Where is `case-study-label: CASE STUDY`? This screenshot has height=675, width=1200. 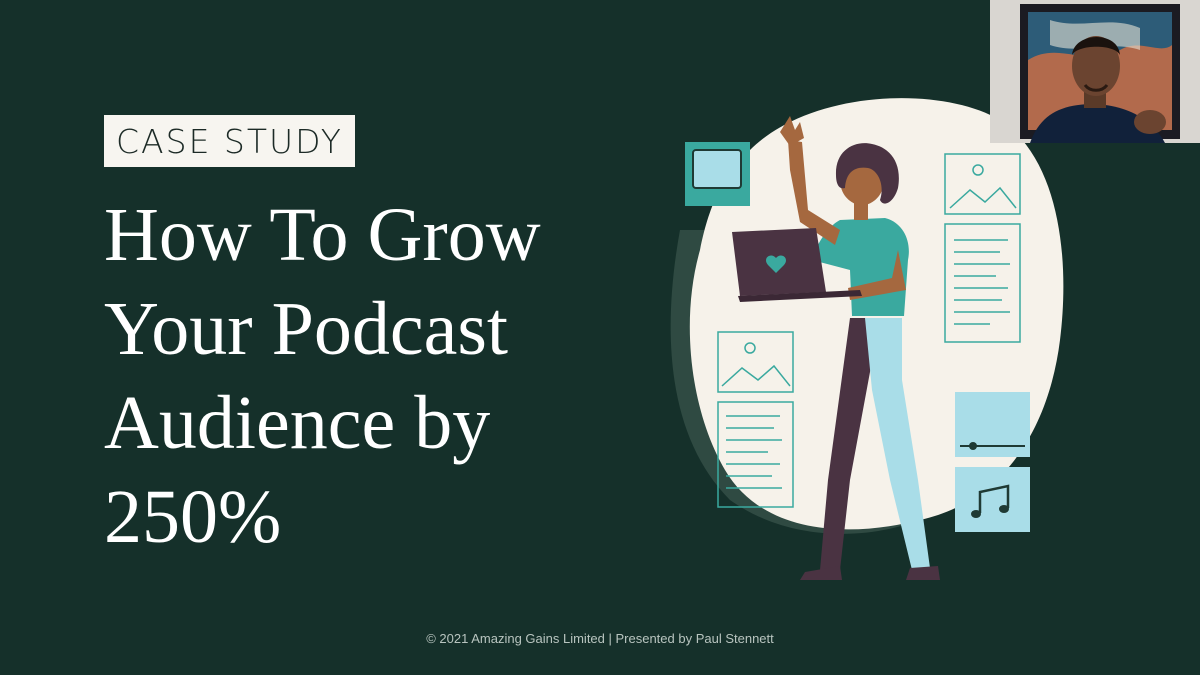 case-study-label: CASE STUDY is located at coordinates (229, 141).